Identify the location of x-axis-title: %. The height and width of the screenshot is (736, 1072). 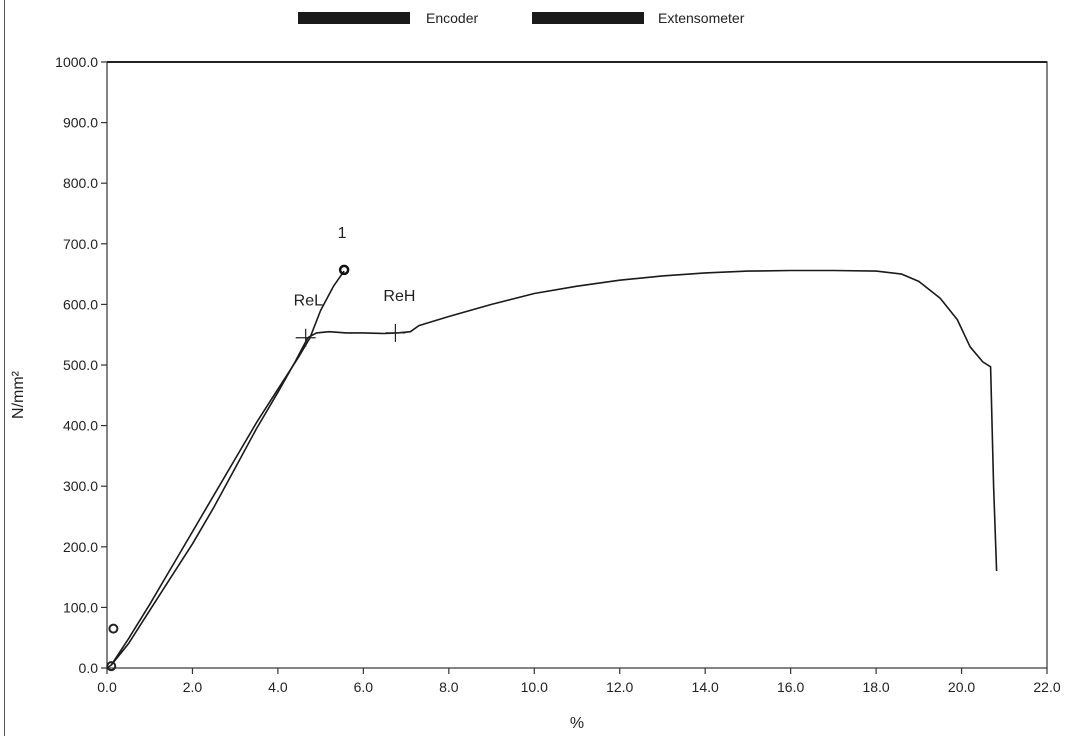
(577, 723).